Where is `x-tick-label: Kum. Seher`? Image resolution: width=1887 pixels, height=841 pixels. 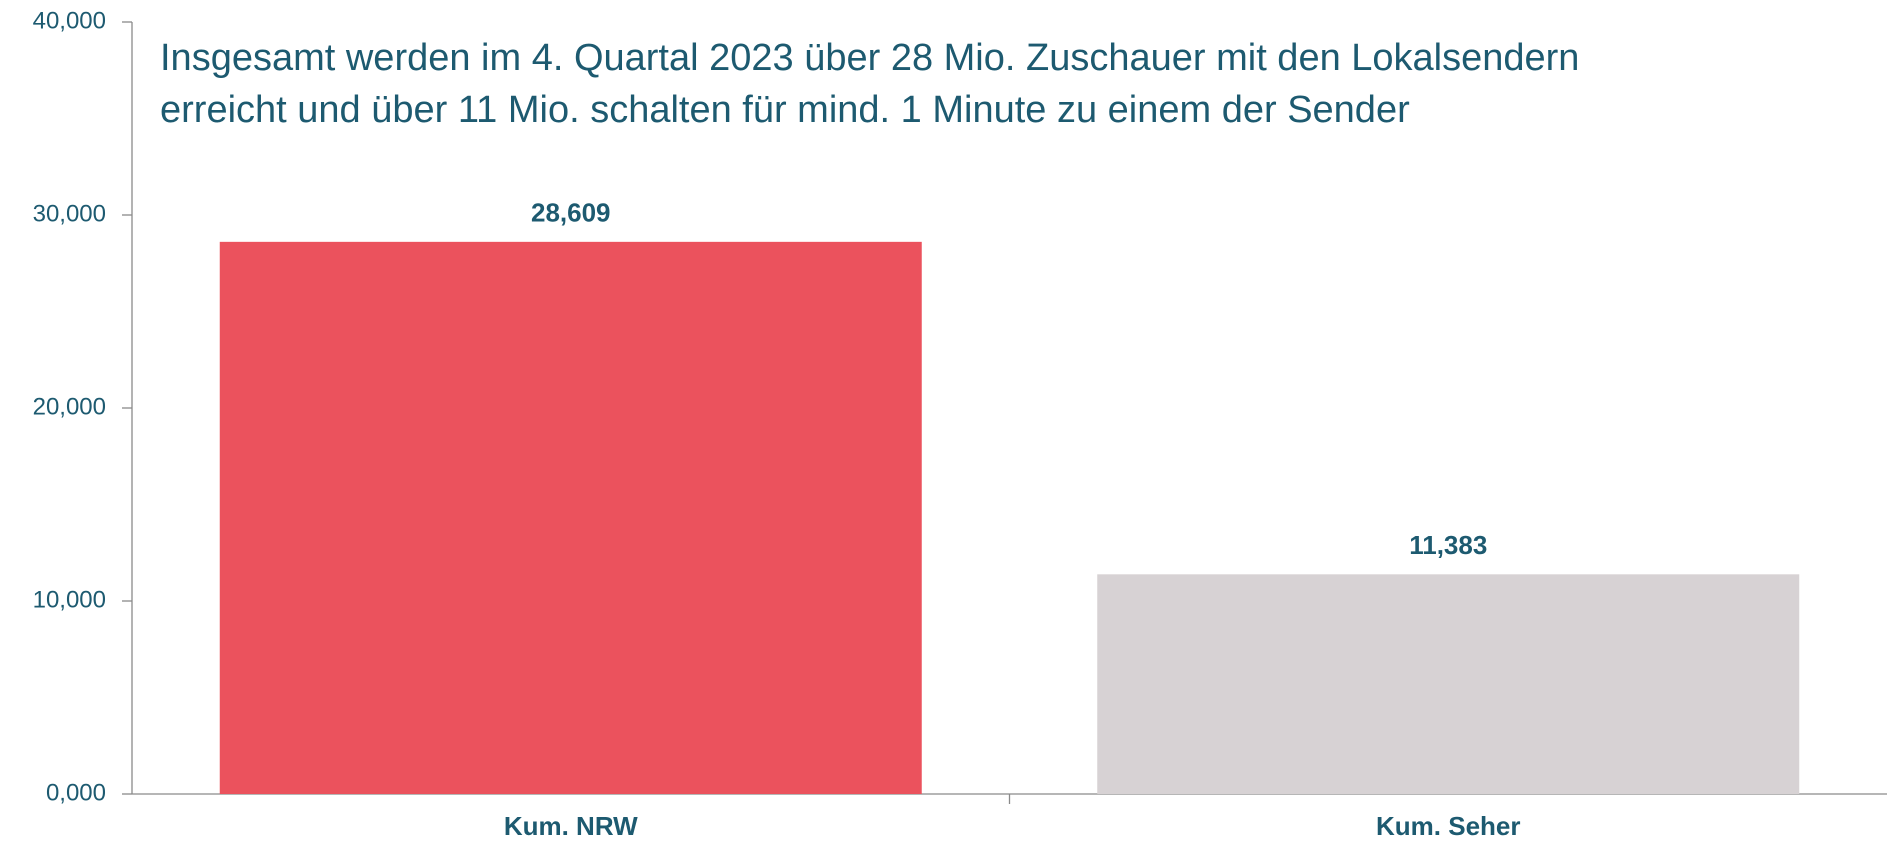
x-tick-label: Kum. Seher is located at coordinates (1448, 826).